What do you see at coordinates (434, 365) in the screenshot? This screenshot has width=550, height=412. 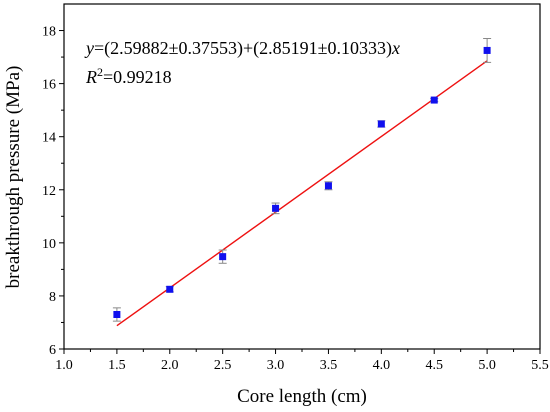 I see `x-tick-label: 4.5` at bounding box center [434, 365].